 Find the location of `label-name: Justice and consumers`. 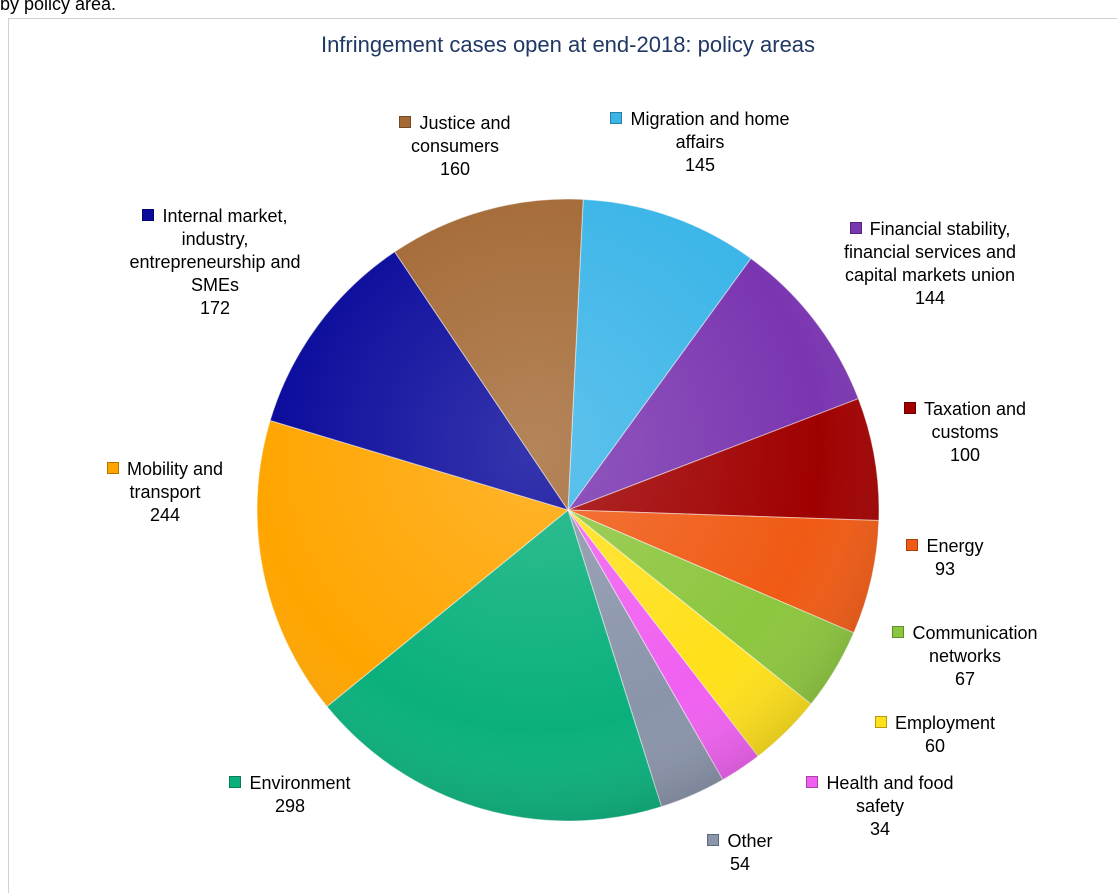

label-name: Justice and consumers is located at coordinates (460, 134).